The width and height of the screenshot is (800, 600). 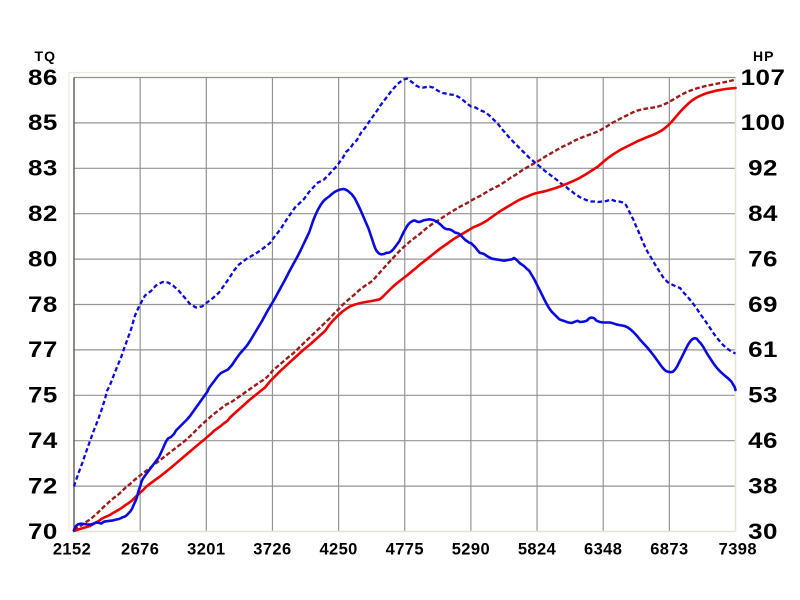 What do you see at coordinates (471, 550) in the screenshot?
I see `svg-text: 5290` at bounding box center [471, 550].